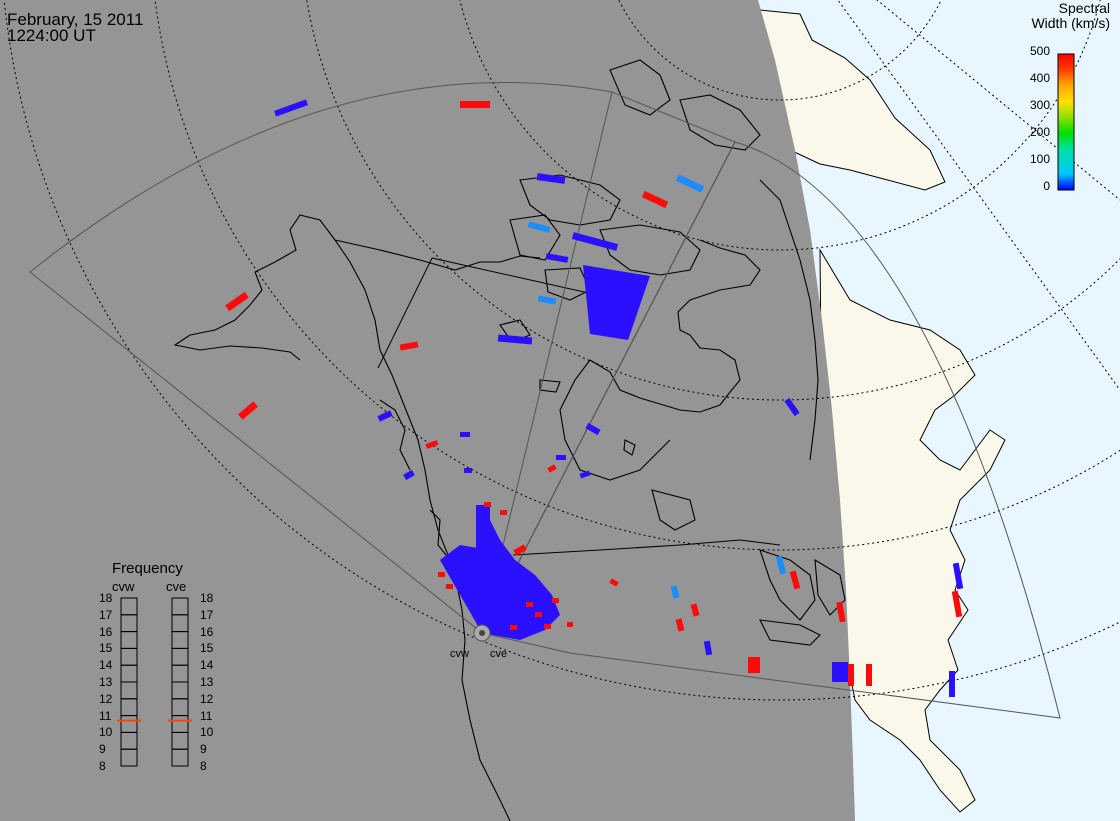 The image size is (1120, 821). I want to click on frequency-tick-right: 16, so click(207, 631).